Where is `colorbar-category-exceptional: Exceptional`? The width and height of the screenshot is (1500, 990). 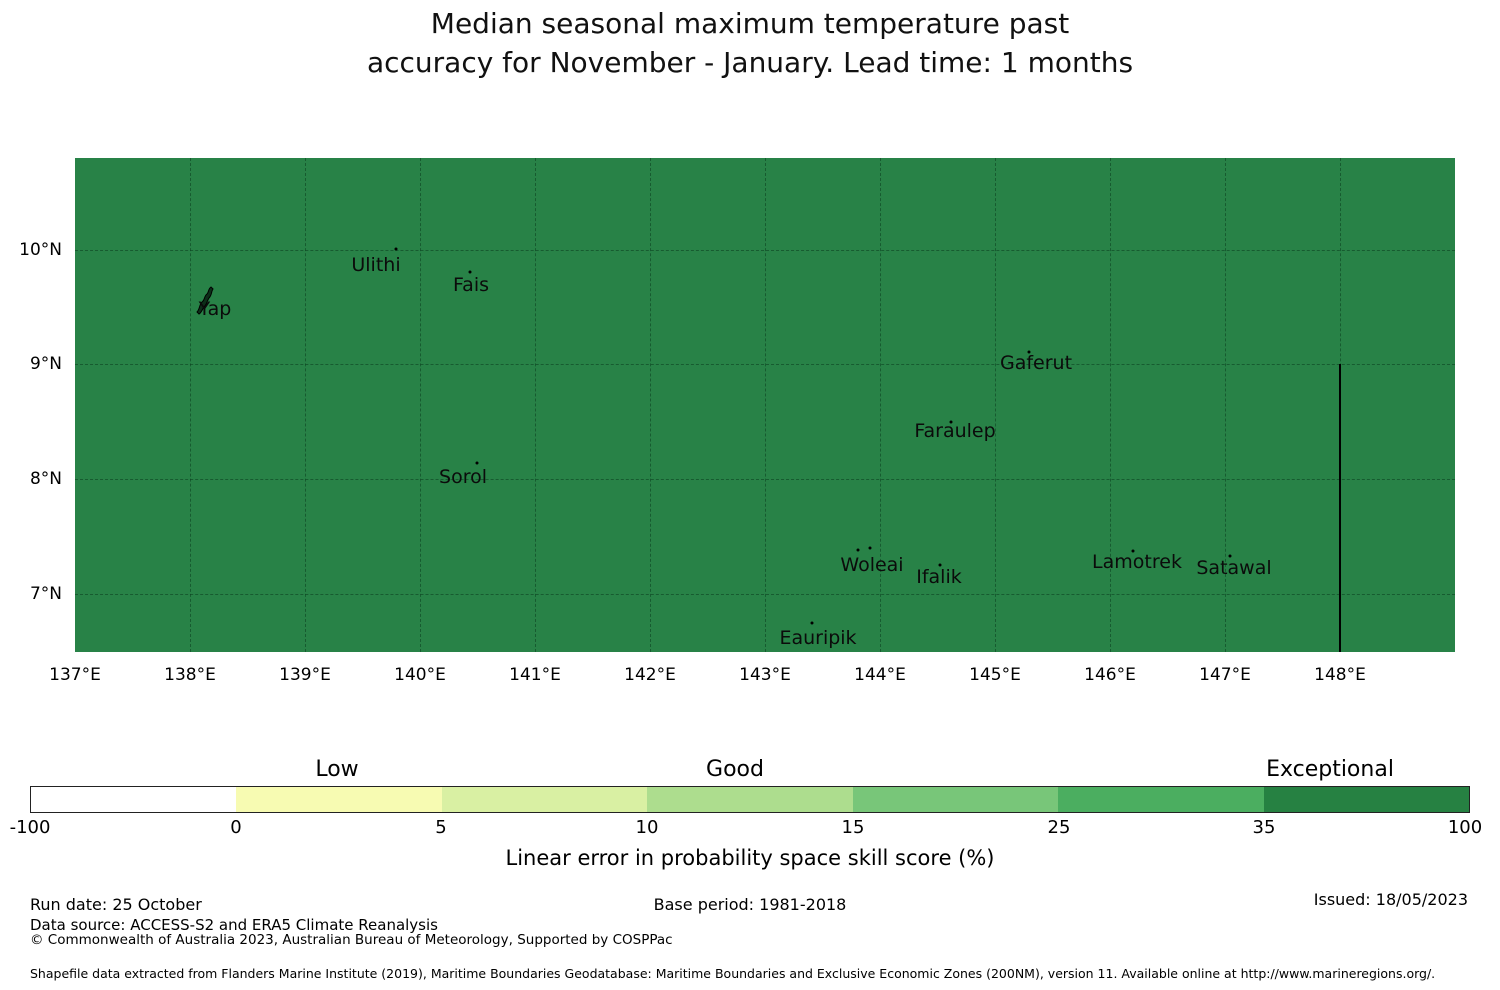
colorbar-category-exceptional: Exceptional is located at coordinates (1330, 769).